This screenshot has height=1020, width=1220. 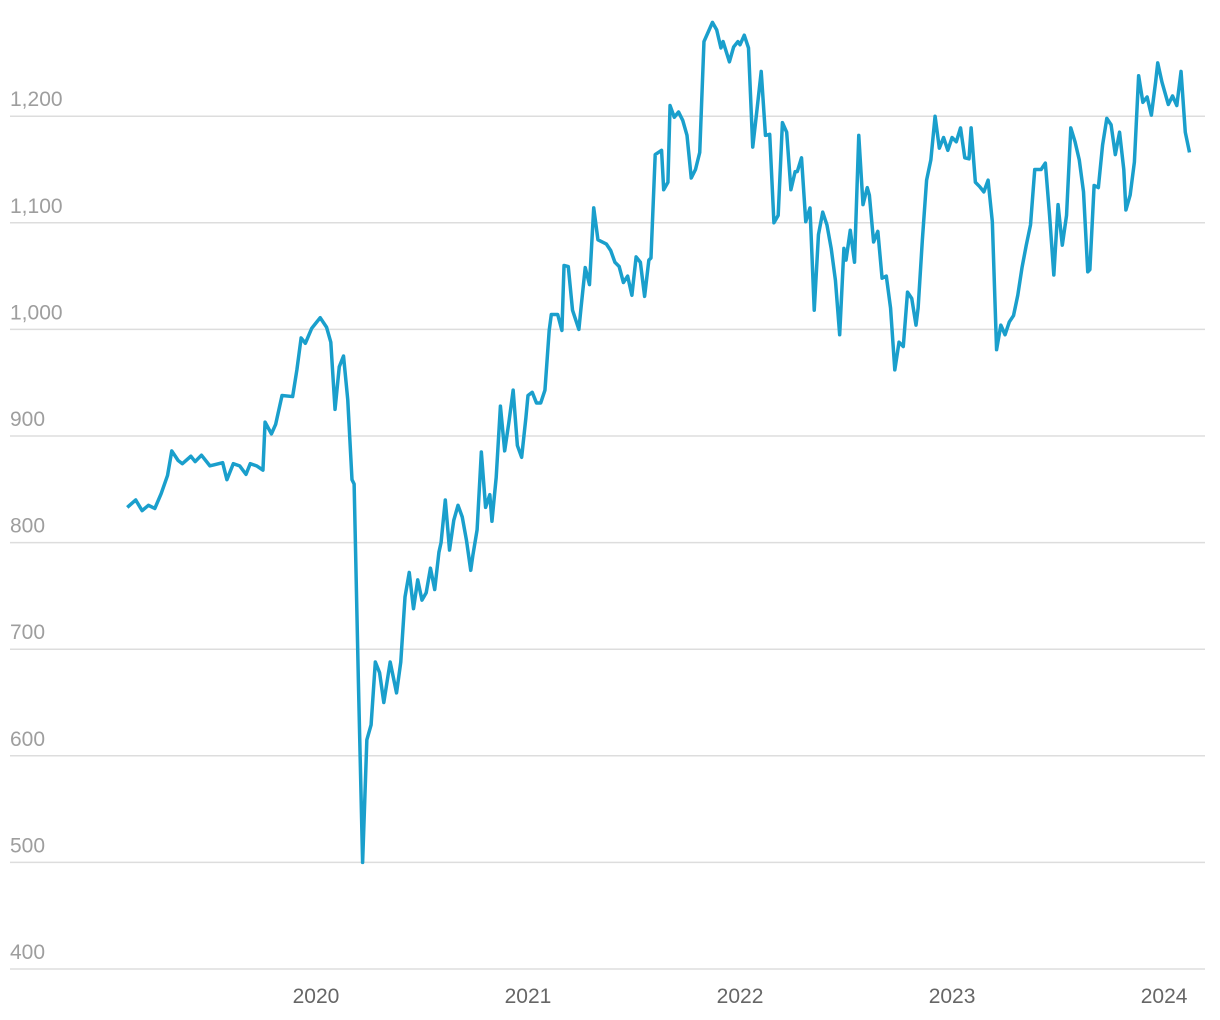 What do you see at coordinates (27, 952) in the screenshot?
I see `y-tick-label: 400` at bounding box center [27, 952].